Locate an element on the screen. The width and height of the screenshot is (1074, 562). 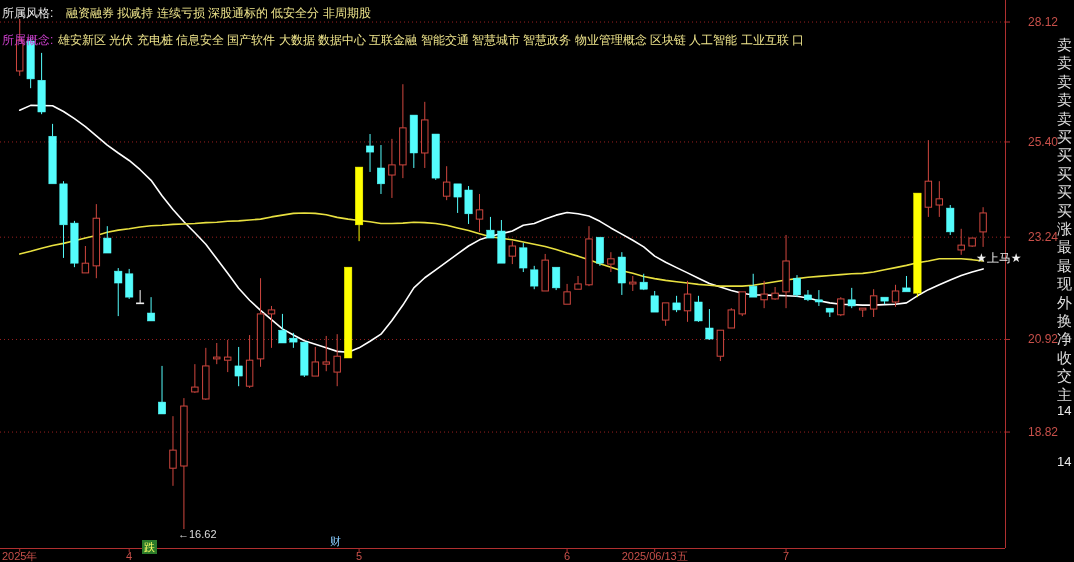
y-tick-label: 18.82 is located at coordinates (1043, 432).